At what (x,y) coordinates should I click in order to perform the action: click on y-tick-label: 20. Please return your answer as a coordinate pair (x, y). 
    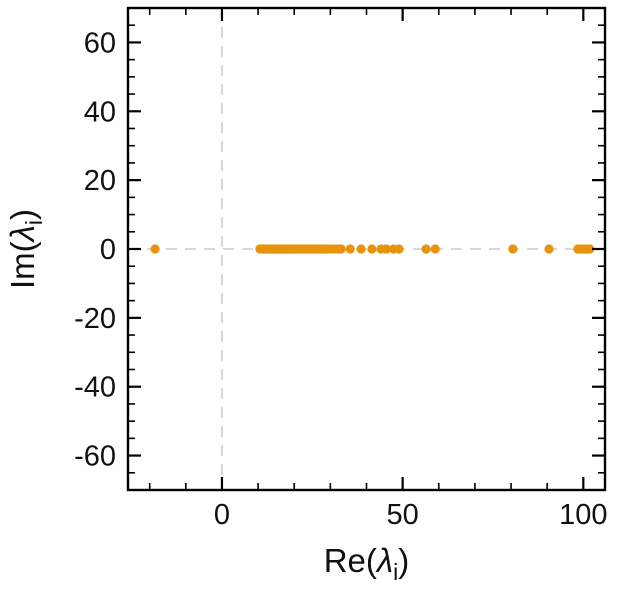
    Looking at the image, I should click on (100, 181).